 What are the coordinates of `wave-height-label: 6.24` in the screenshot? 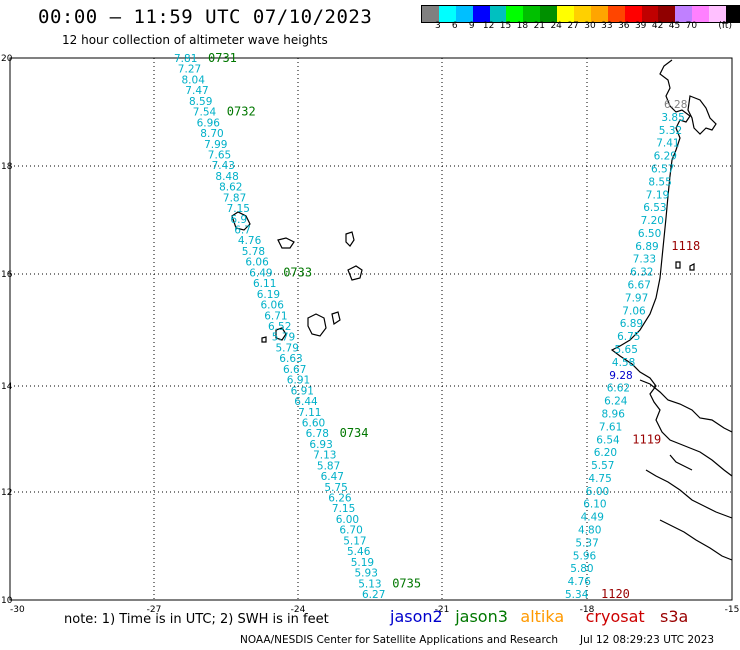 It's located at (616, 402).